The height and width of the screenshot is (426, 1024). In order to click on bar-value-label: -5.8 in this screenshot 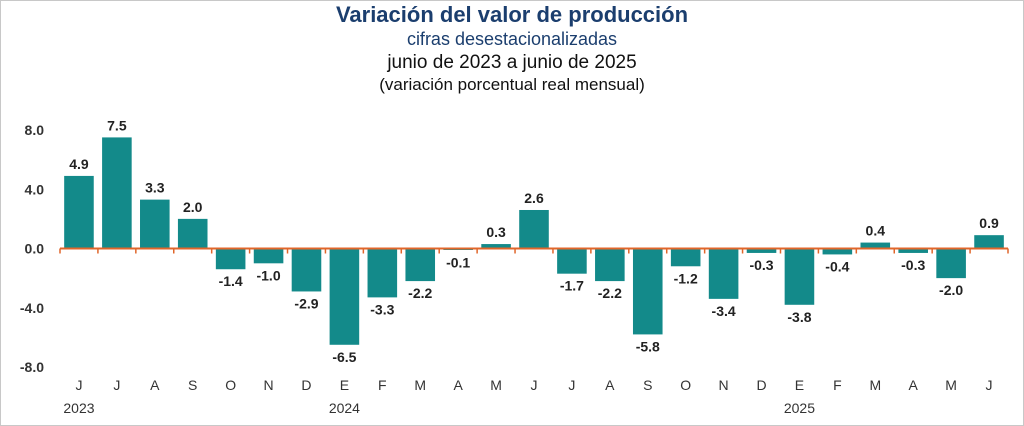, I will do `click(648, 346)`.